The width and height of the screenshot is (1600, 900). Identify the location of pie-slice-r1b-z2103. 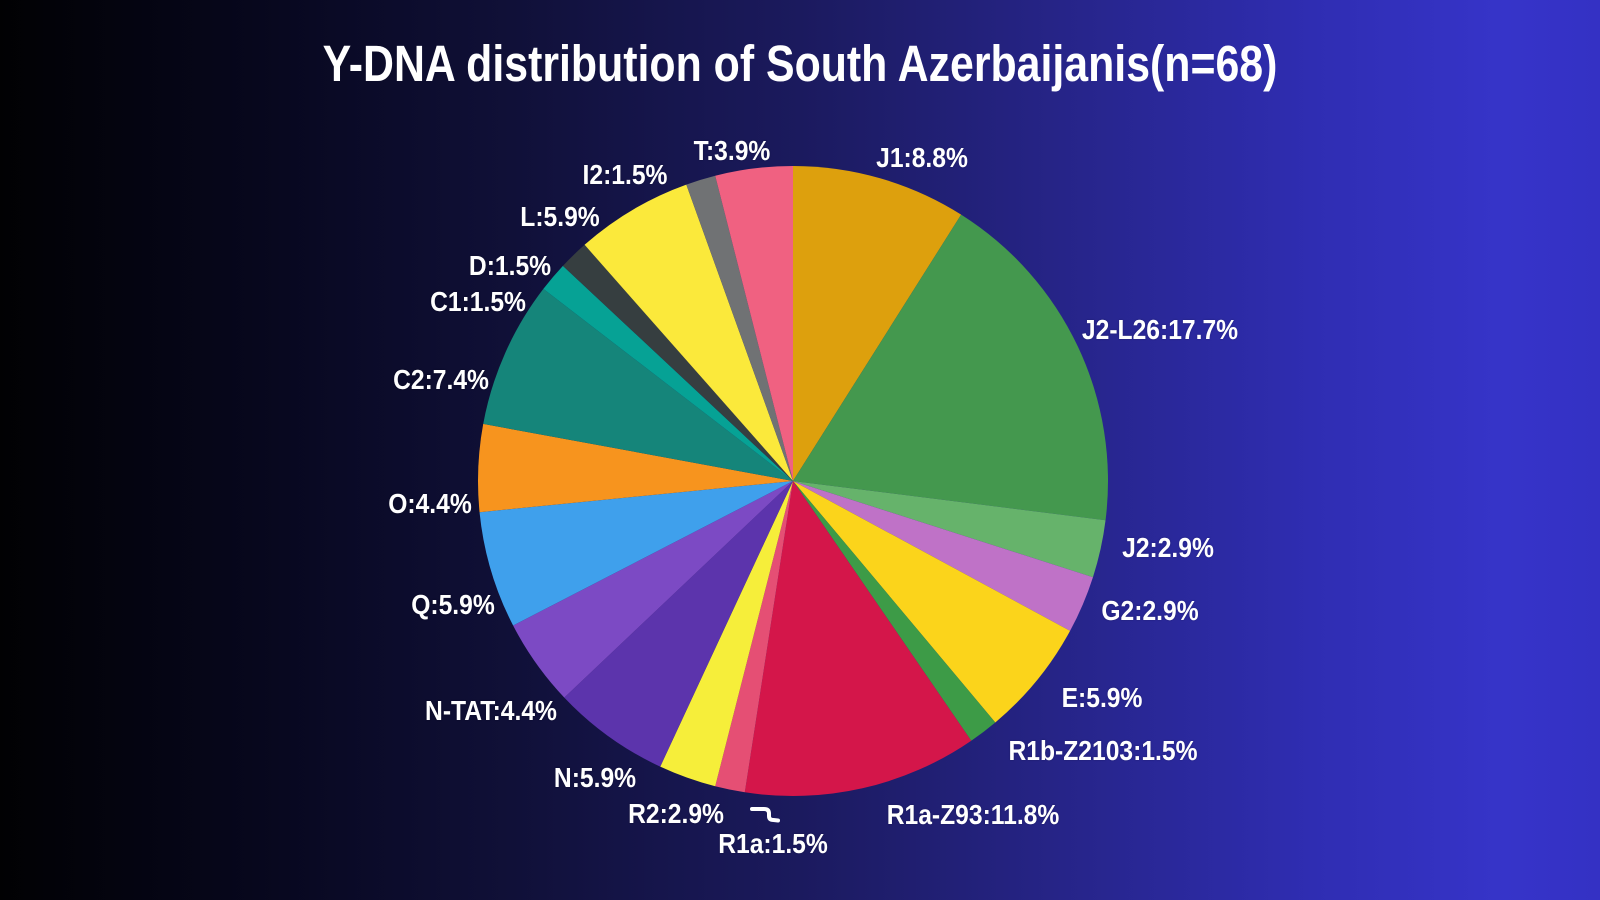
(894, 611).